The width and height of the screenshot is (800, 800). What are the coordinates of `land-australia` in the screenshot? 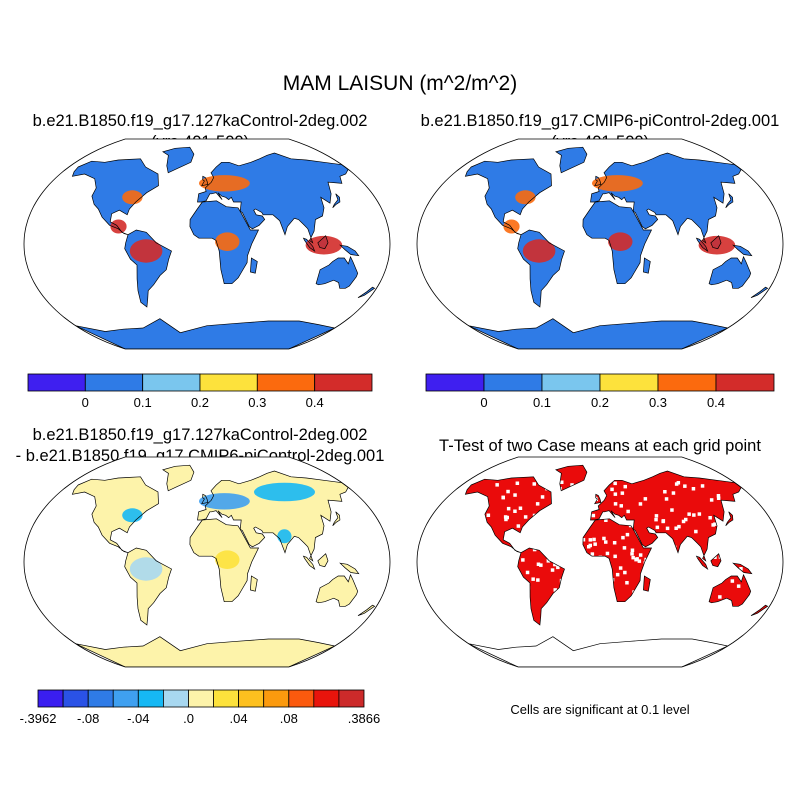 It's located at (730, 272).